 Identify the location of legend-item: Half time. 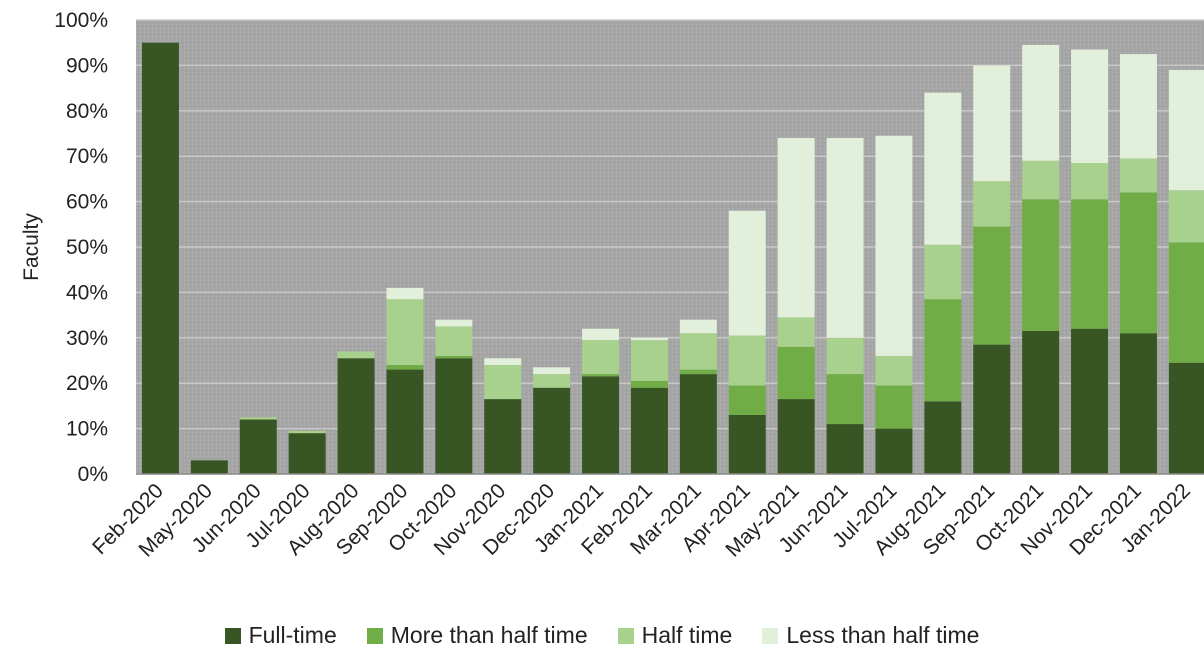
(675, 635).